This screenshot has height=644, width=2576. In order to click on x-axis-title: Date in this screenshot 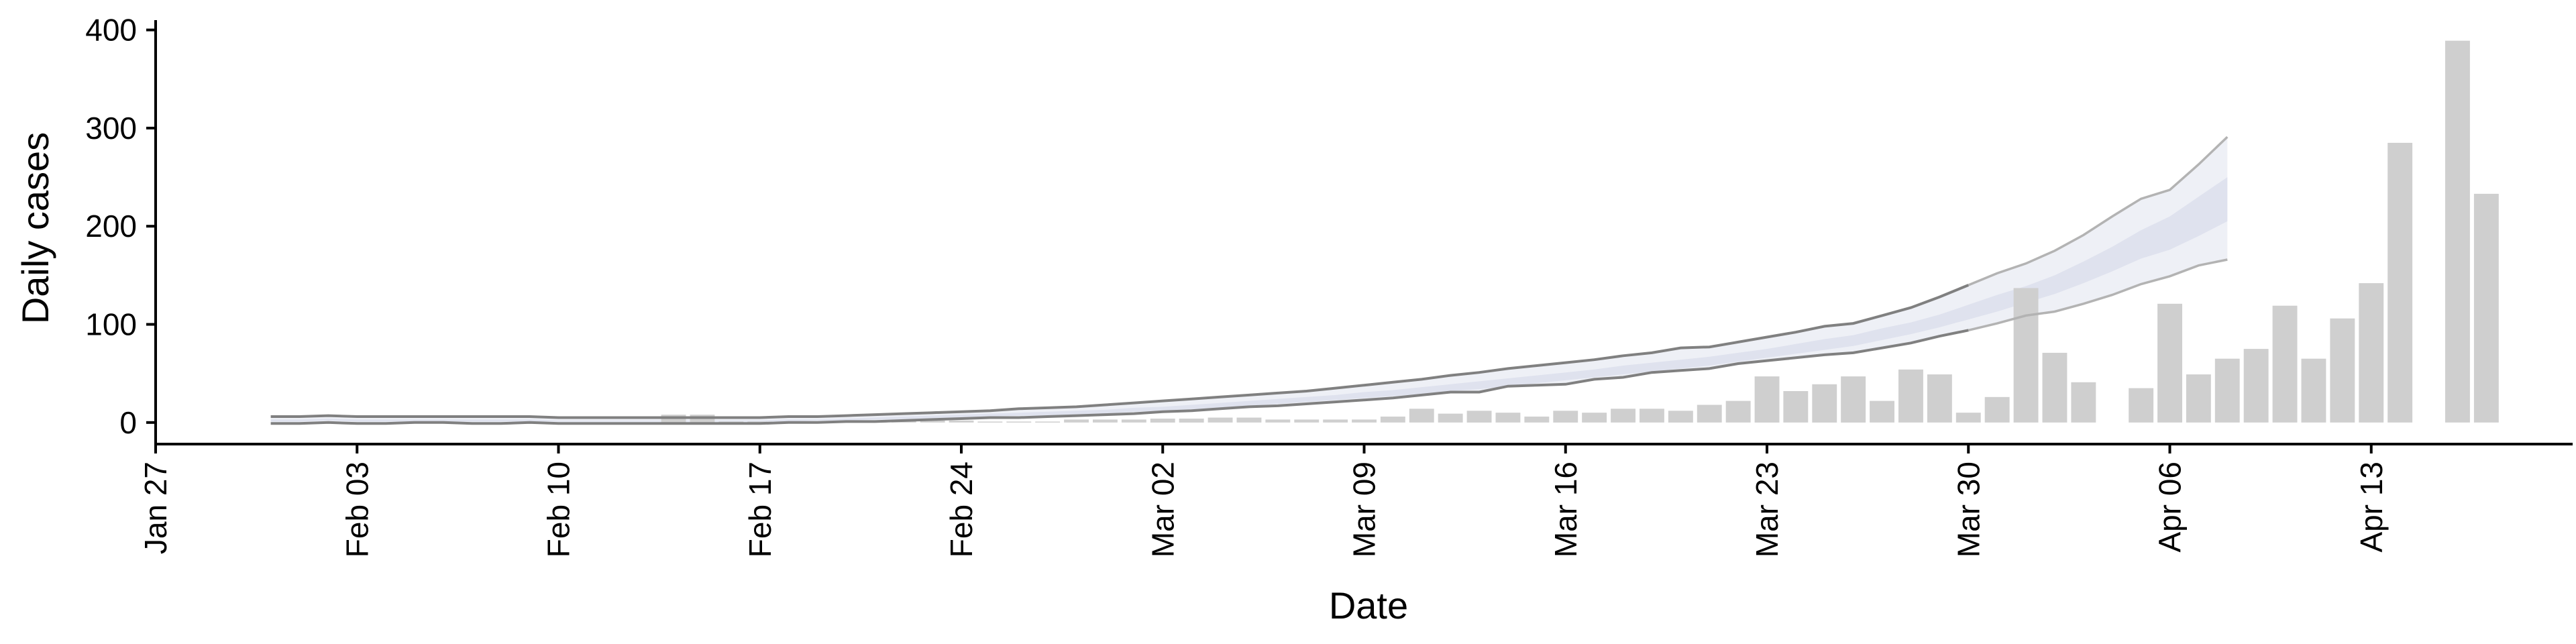, I will do `click(1368, 605)`.